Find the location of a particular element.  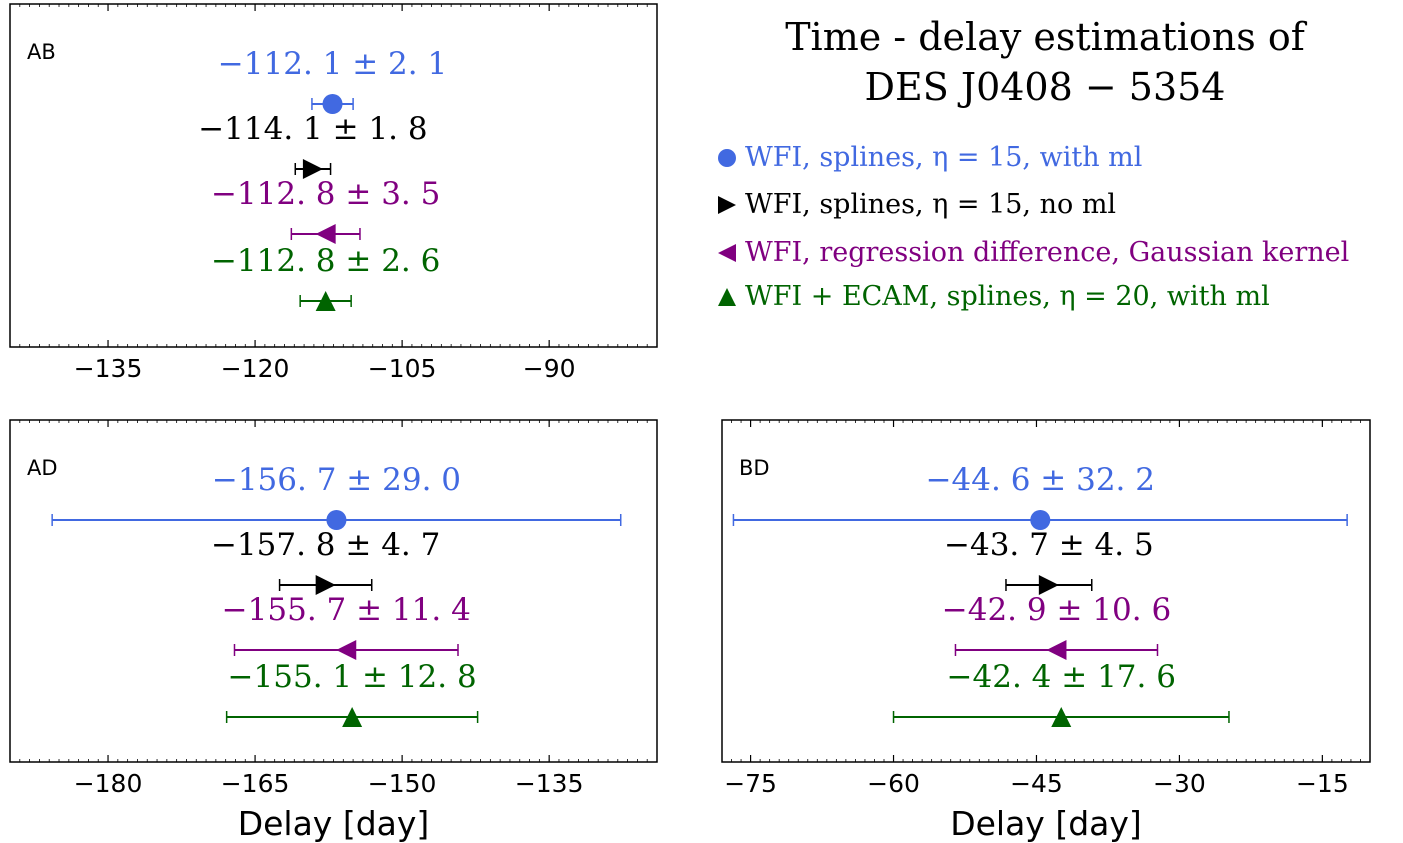

series-triangle-left: −42. 9 ± 10. 6 is located at coordinates (1056, 626).